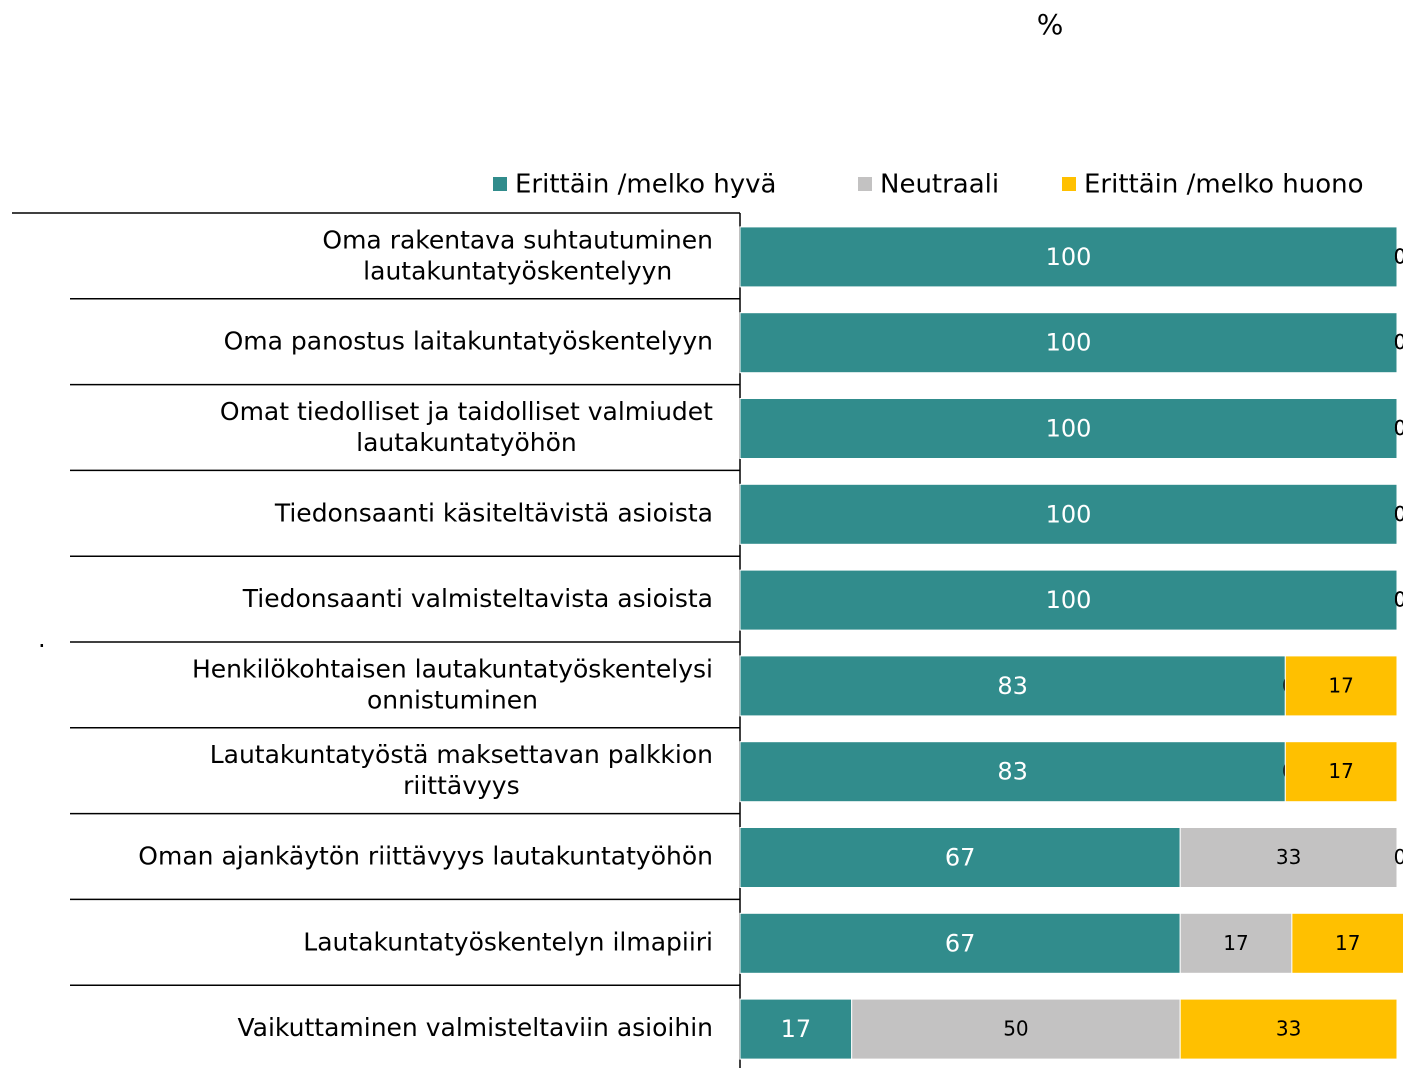  What do you see at coordinates (493, 512) in the screenshot?
I see `category-label: Tiedonsaanti käsiteltävistä asioista` at bounding box center [493, 512].